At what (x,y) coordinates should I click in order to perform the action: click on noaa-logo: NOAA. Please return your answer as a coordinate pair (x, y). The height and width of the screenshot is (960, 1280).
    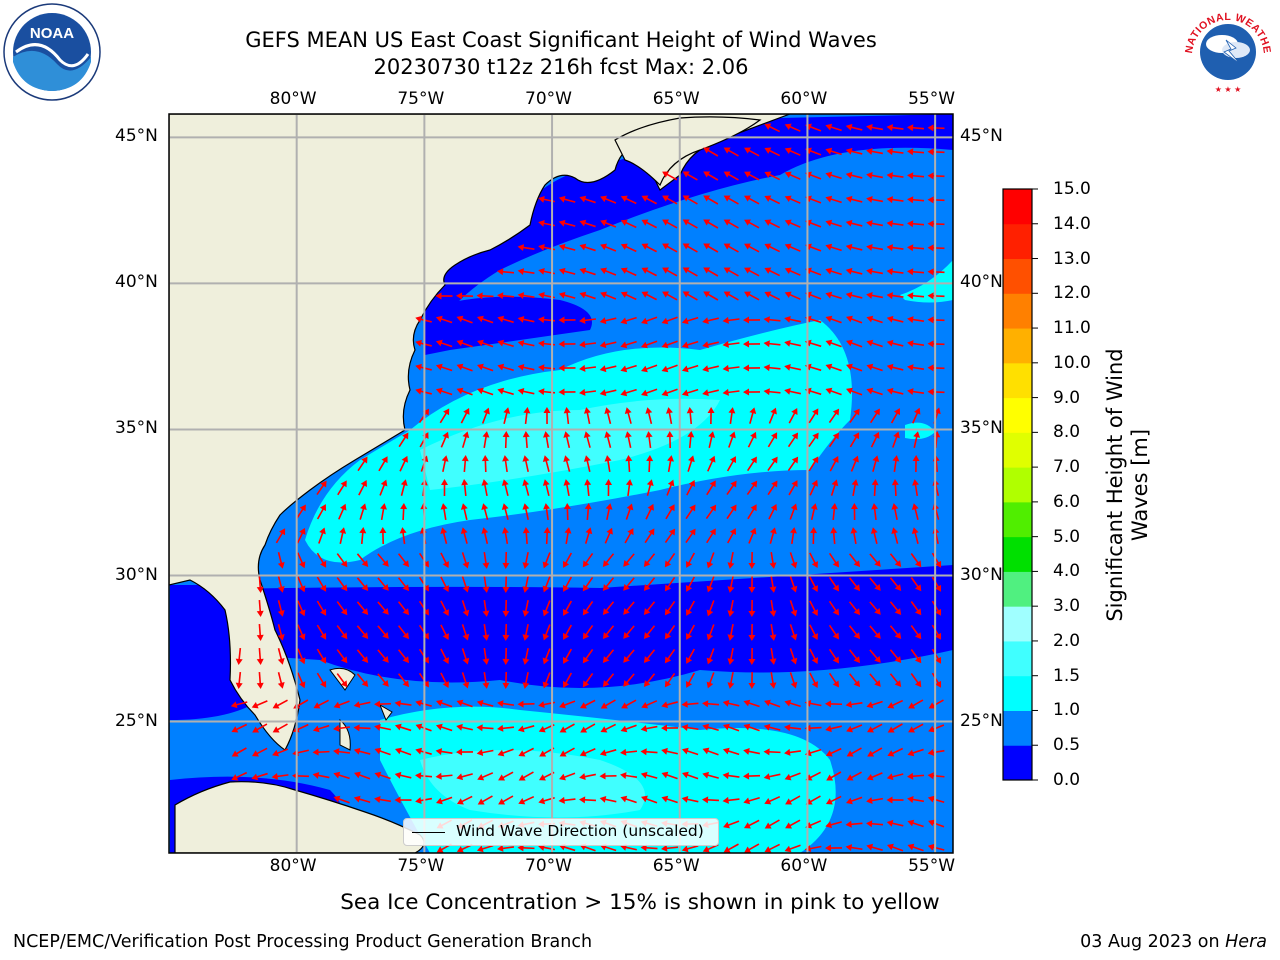
    Looking at the image, I should click on (52, 52).